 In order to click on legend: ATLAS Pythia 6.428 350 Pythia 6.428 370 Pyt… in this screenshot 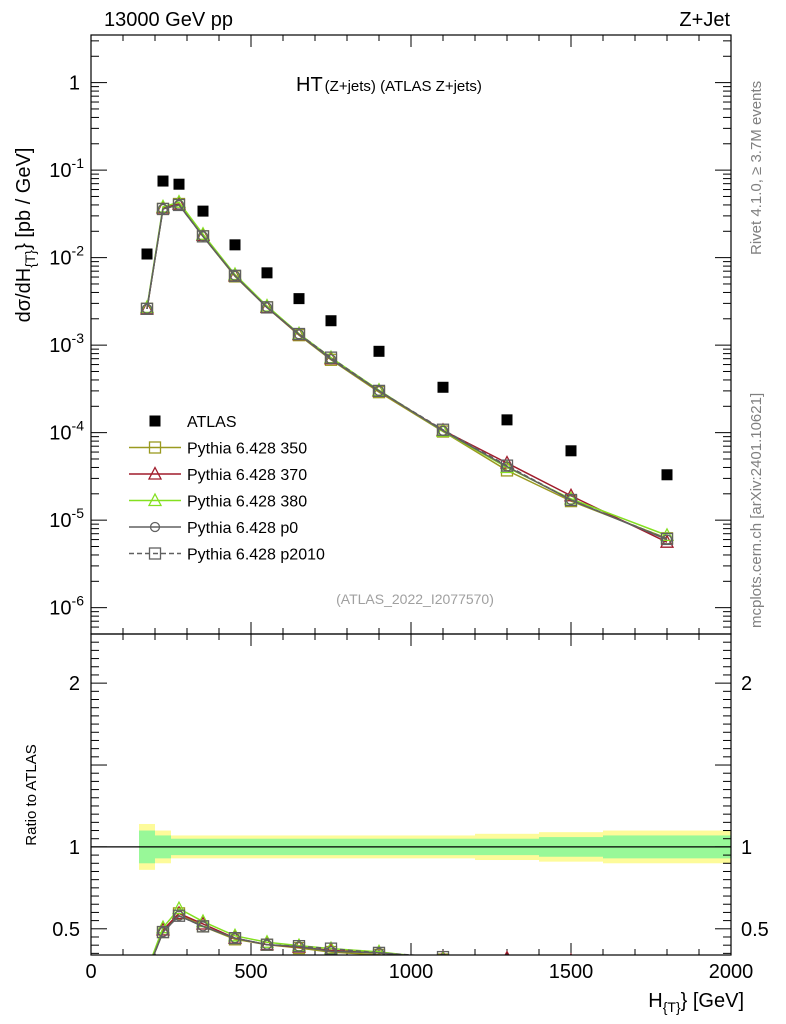, I will do `click(227, 489)`.